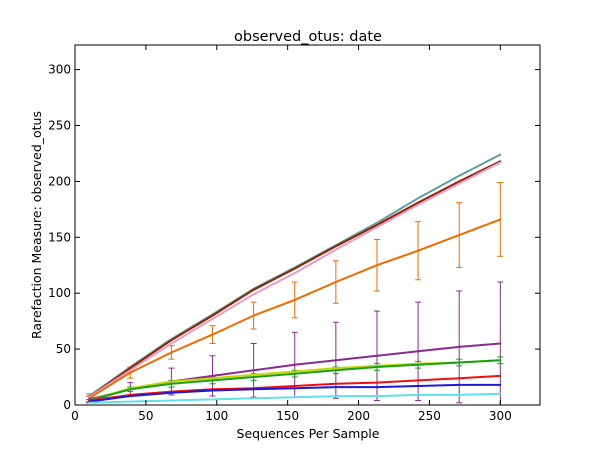 This screenshot has width=600, height=450. I want to click on y-tick-label: 200, so click(59, 181).